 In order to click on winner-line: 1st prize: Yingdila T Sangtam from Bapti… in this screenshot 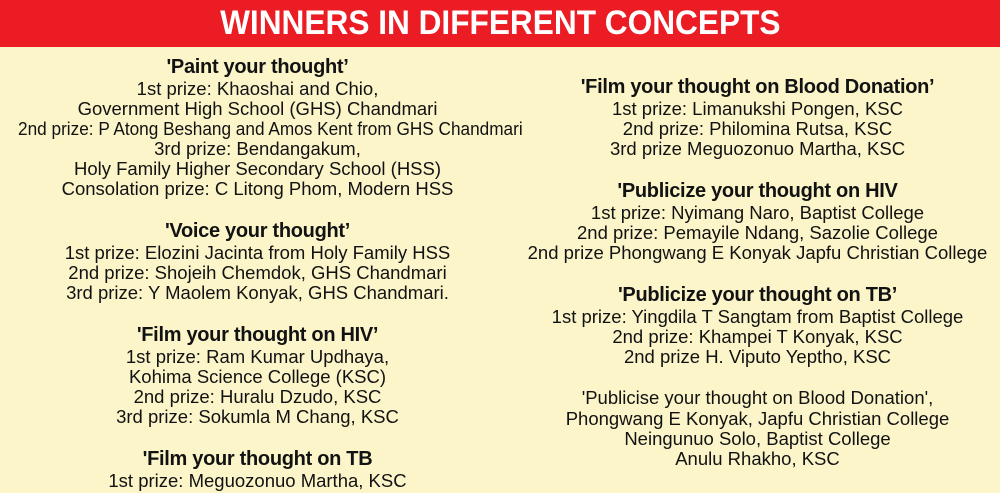, I will do `click(757, 316)`.